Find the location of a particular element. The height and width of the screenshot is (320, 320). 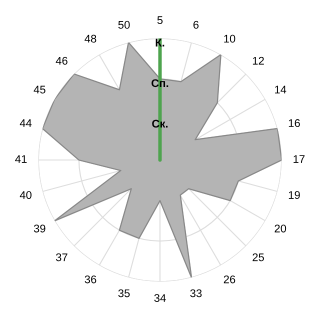

spoke-label: 16 is located at coordinates (294, 123).